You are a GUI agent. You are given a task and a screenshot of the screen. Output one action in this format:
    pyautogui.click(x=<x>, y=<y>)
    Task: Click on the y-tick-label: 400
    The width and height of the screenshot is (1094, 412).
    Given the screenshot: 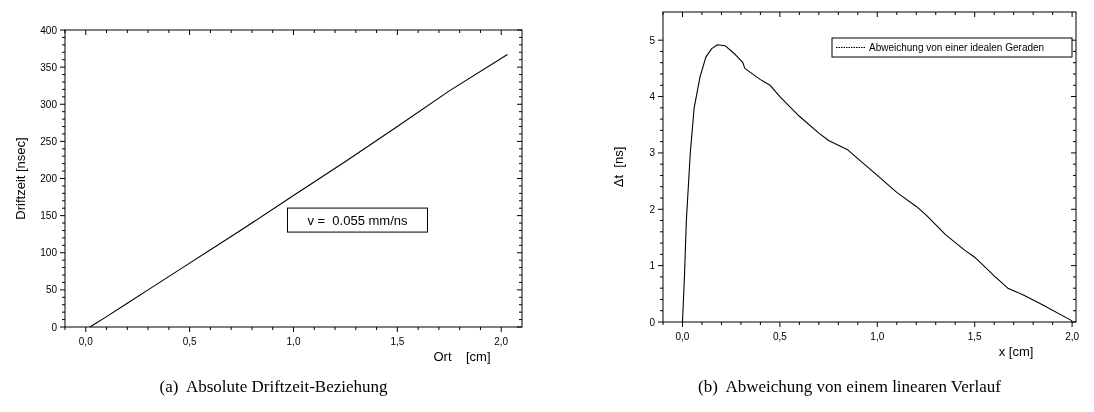 What is the action you would take?
    pyautogui.click(x=49, y=30)
    